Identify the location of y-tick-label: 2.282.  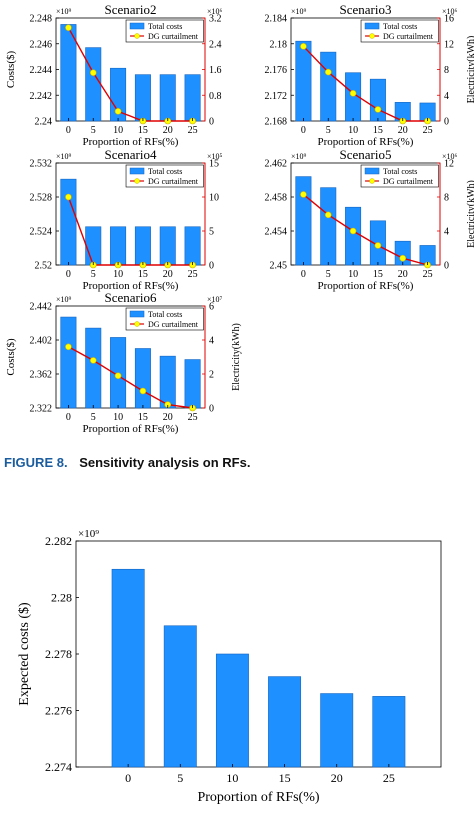
(58, 541).